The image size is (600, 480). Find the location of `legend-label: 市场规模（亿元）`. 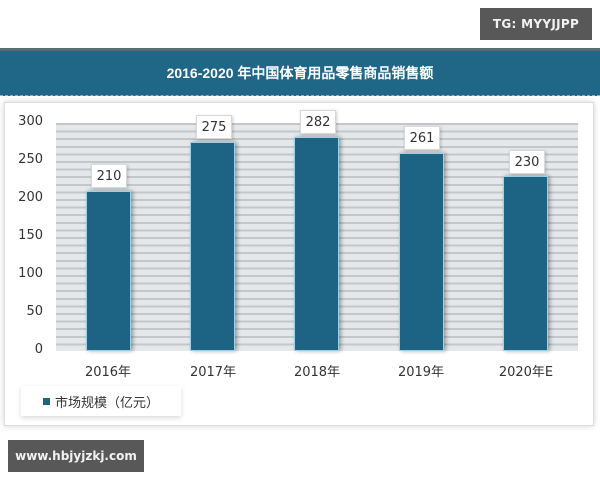

legend-label: 市场规模（亿元） is located at coordinates (107, 403).